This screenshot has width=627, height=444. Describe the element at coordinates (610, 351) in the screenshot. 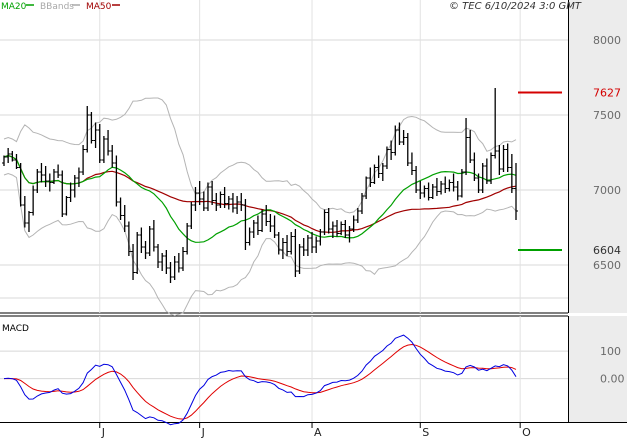

I see `macd-tick-label: 100` at that location.